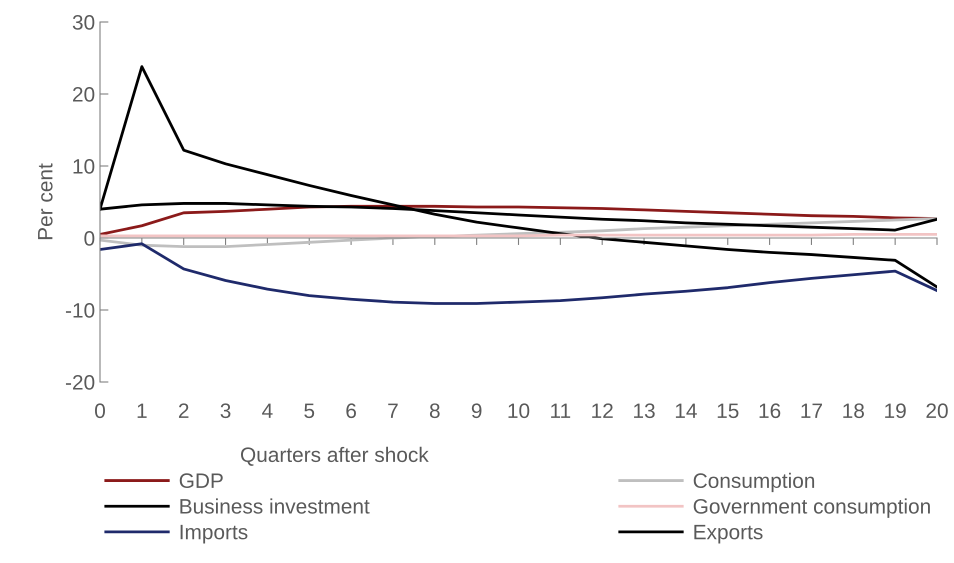 The height and width of the screenshot is (563, 954). Describe the element at coordinates (811, 411) in the screenshot. I see `x-tick-label: 17` at that location.